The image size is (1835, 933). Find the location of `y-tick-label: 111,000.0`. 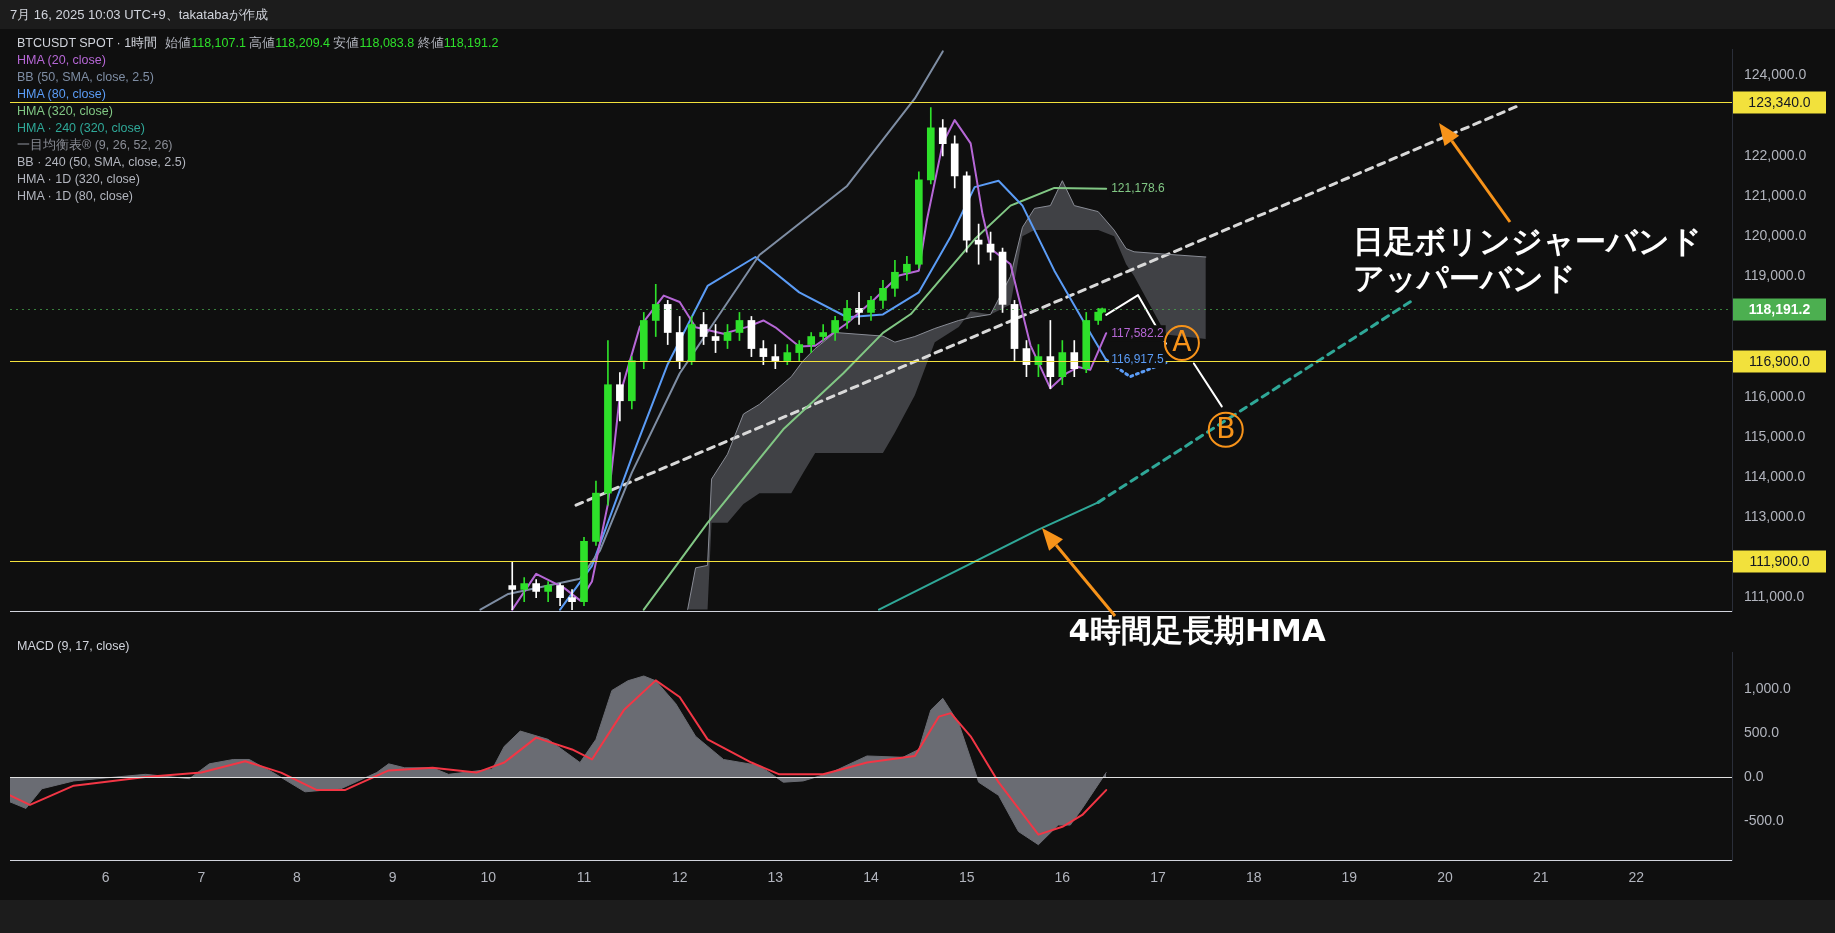

y-tick-label: 111,000.0 is located at coordinates (1774, 596).